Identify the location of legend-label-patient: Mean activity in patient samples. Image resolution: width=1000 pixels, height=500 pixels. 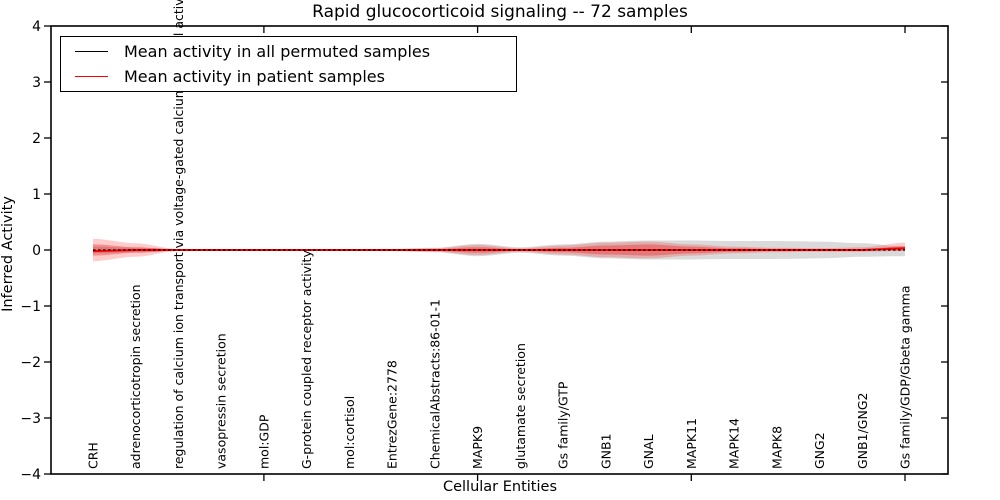
(254, 76).